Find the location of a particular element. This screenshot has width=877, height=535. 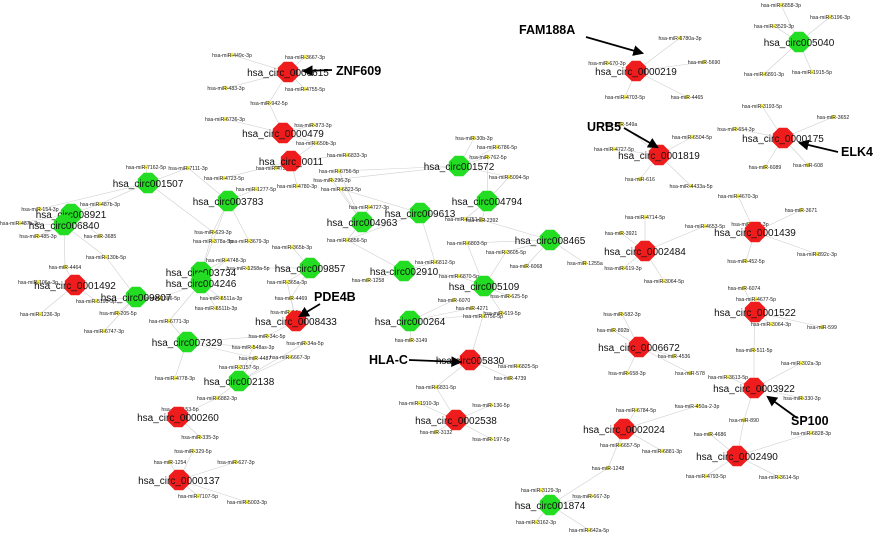

mirna-label: hsa-miR-6803-5p is located at coordinates (467, 244).